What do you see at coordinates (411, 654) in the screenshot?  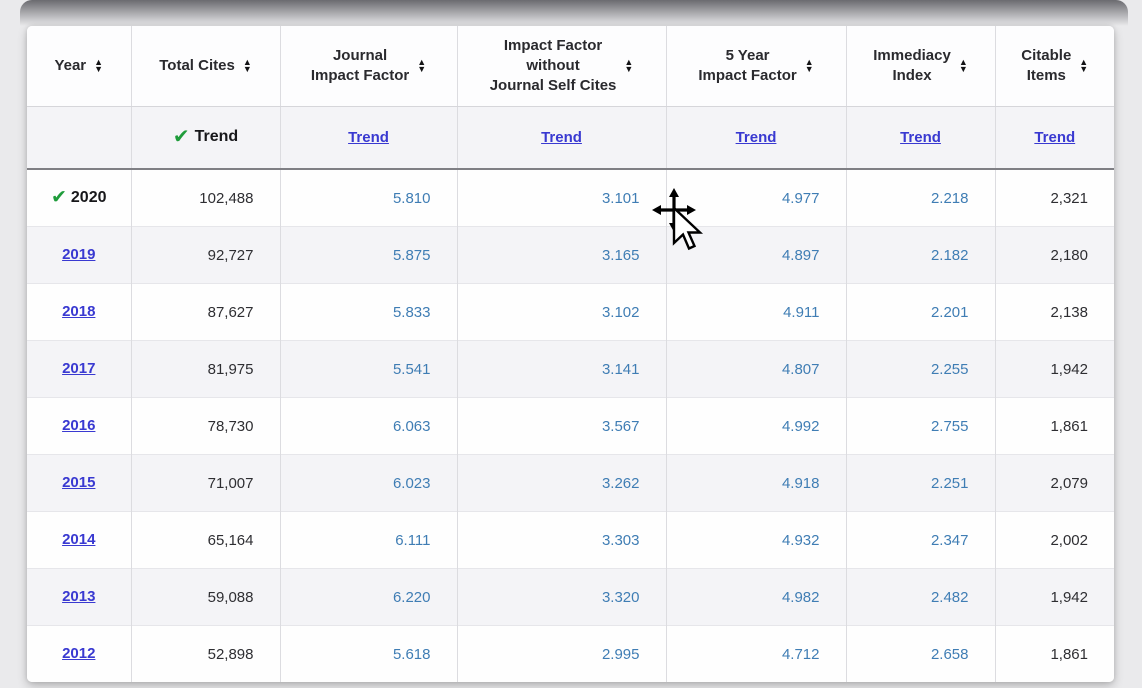 I see `jif-value: 5.618` at bounding box center [411, 654].